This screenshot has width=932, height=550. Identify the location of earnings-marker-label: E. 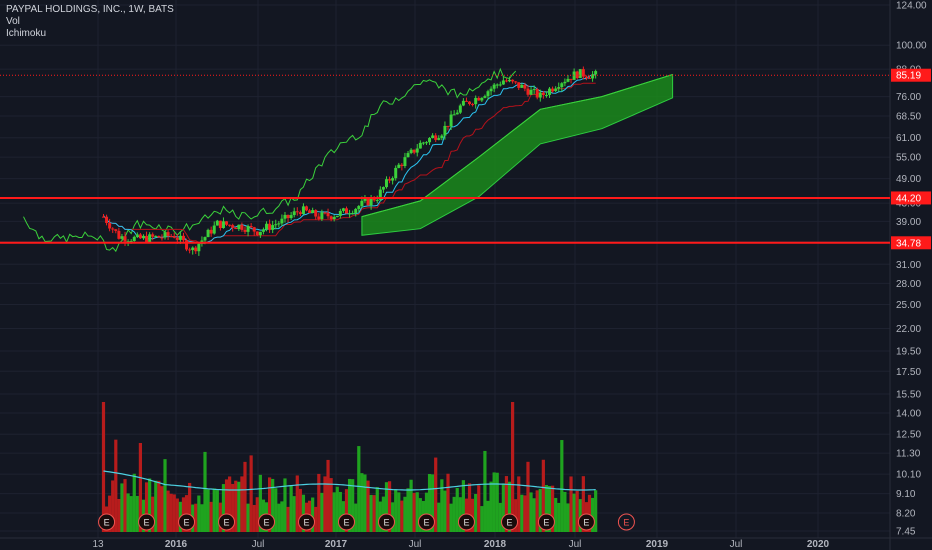
(426, 523).